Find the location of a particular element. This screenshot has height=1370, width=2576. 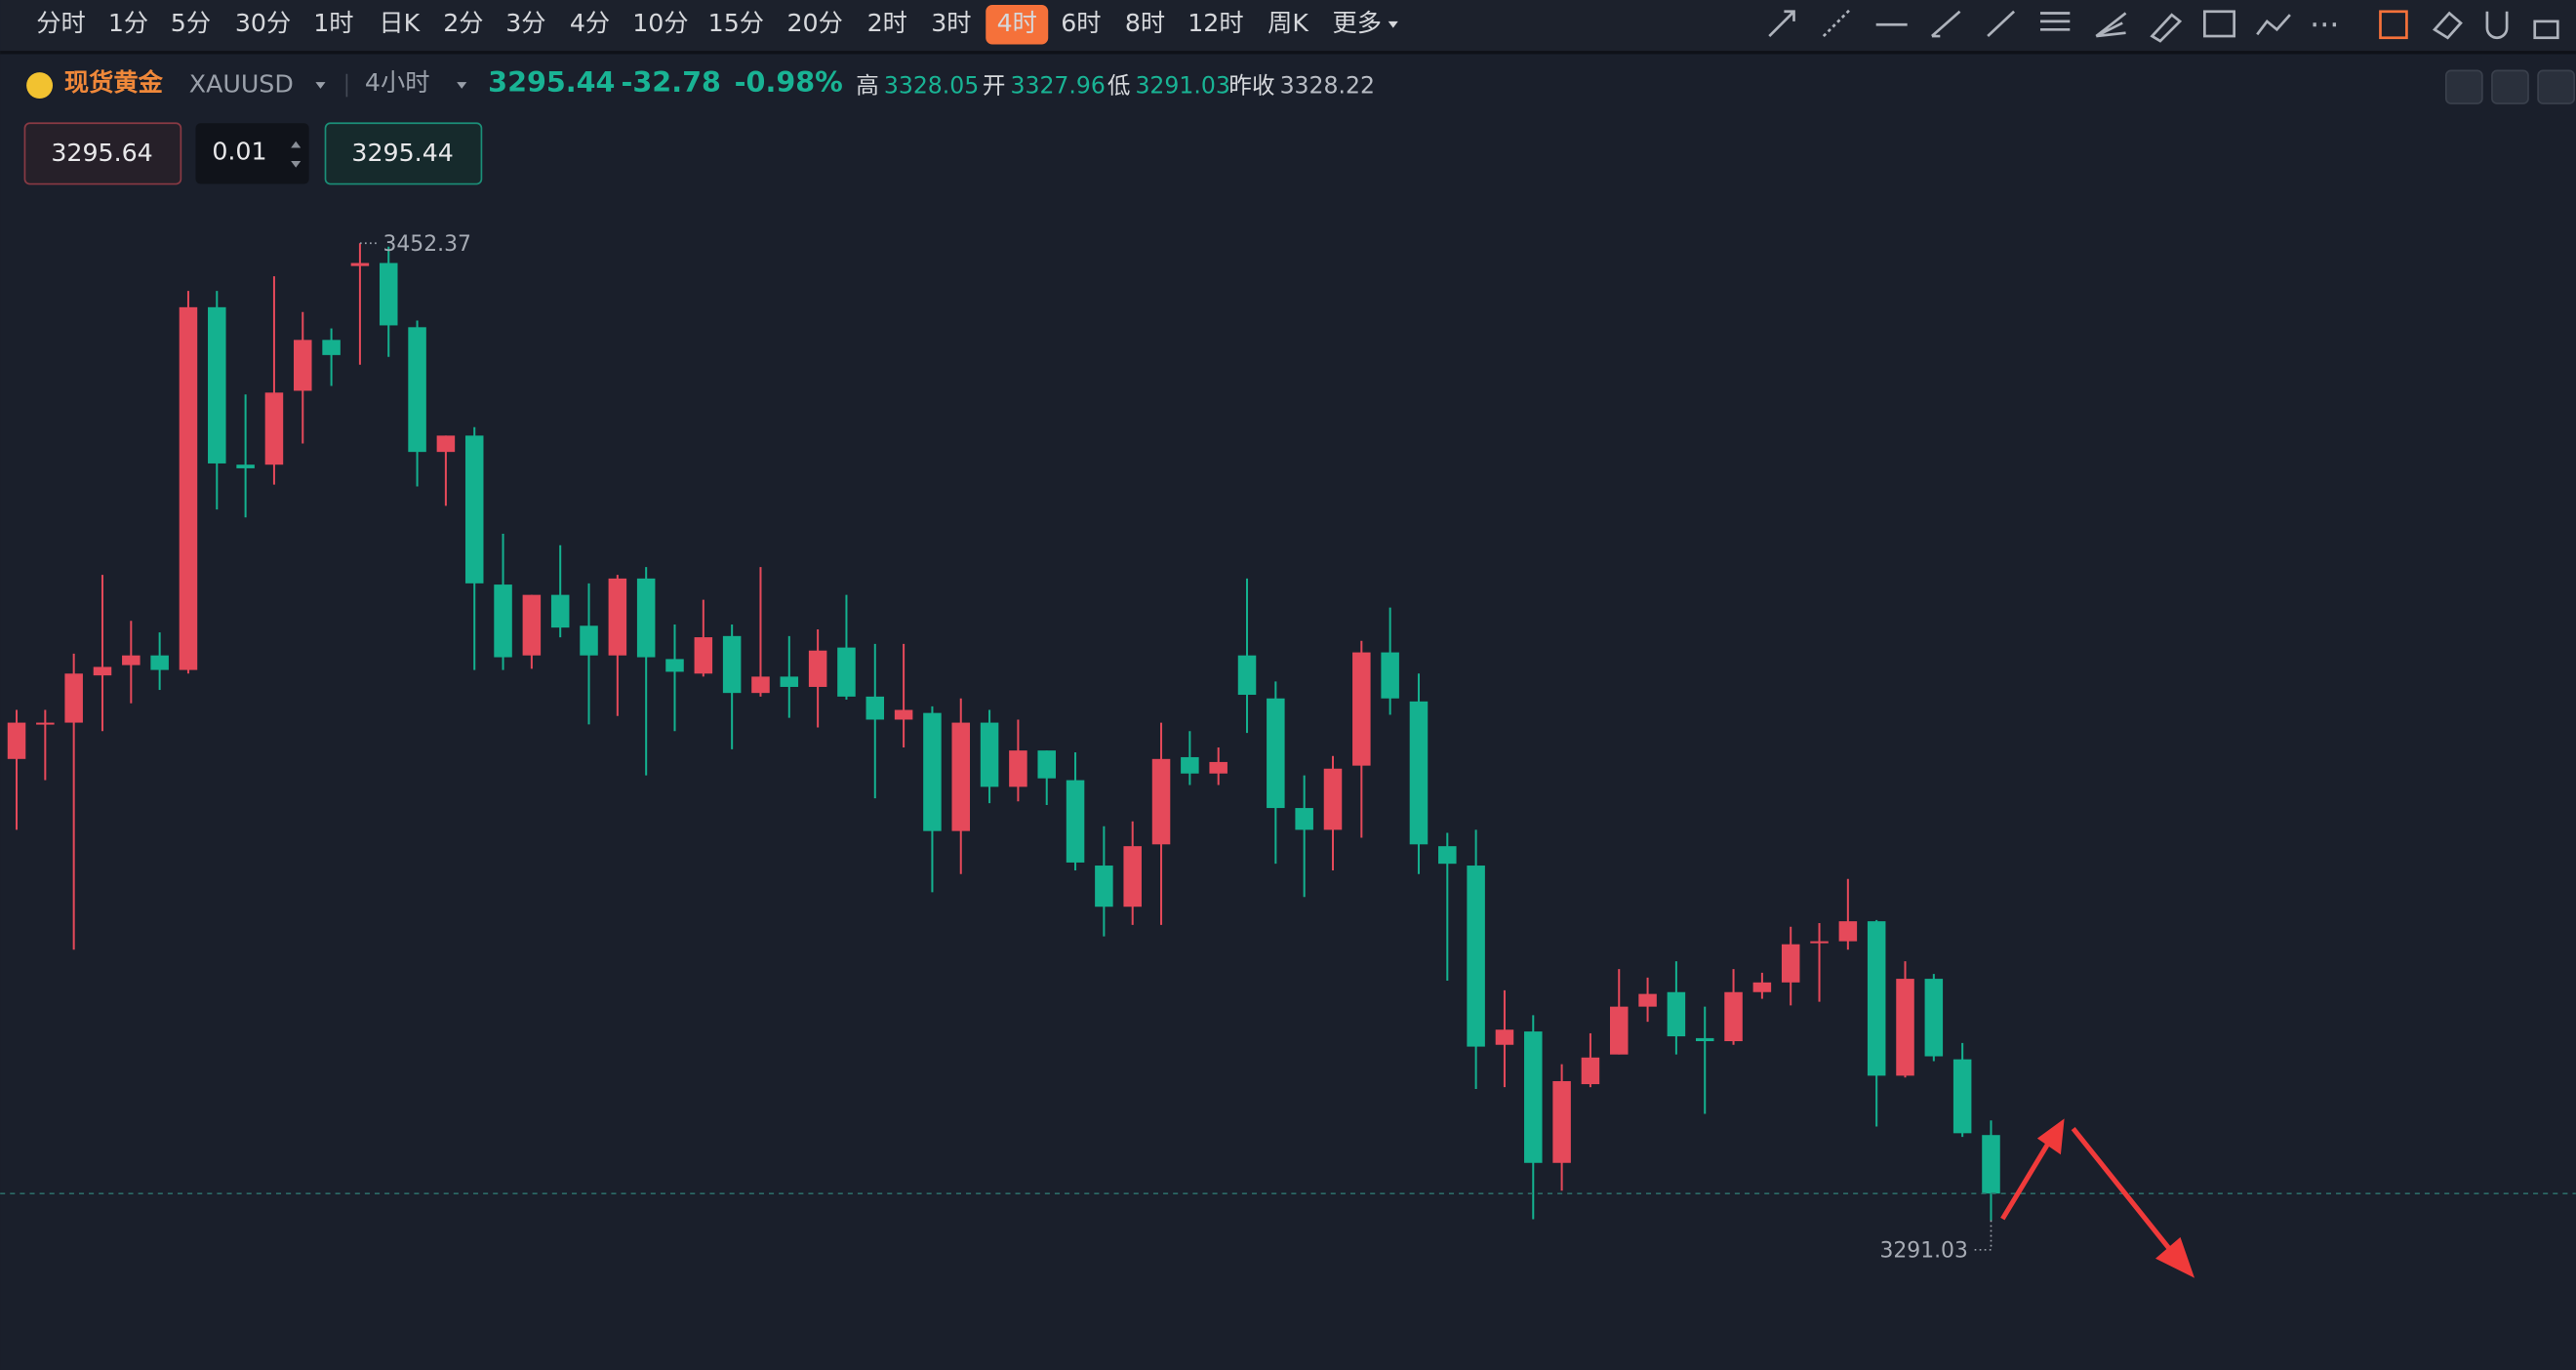

period: 4小时 is located at coordinates (397, 82).